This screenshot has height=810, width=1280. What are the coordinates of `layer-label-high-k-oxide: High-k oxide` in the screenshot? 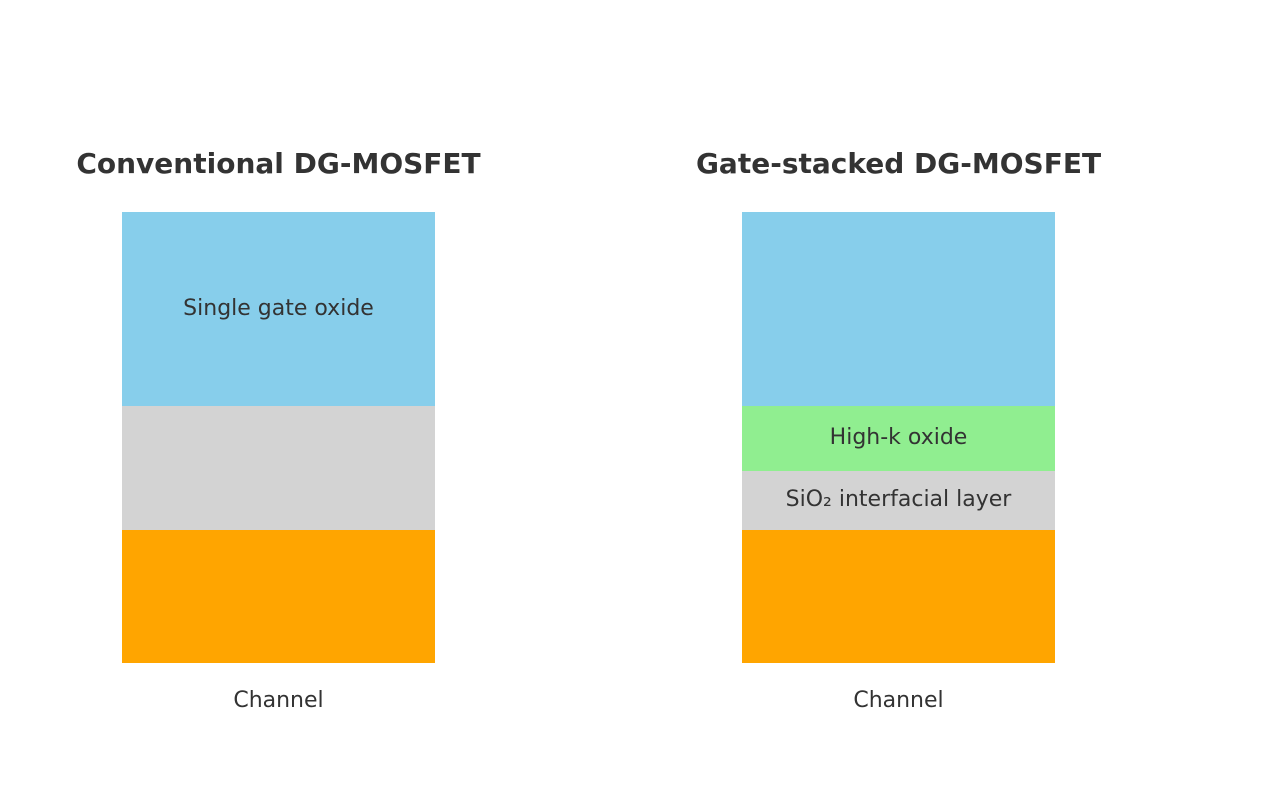 It's located at (898, 438).